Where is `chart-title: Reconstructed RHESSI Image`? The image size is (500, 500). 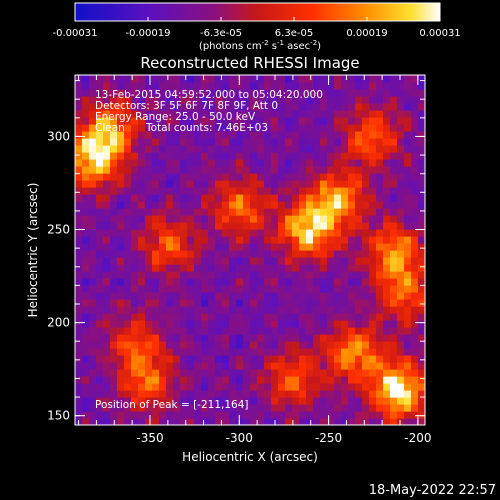
chart-title: Reconstructed RHESSI Image is located at coordinates (249, 63).